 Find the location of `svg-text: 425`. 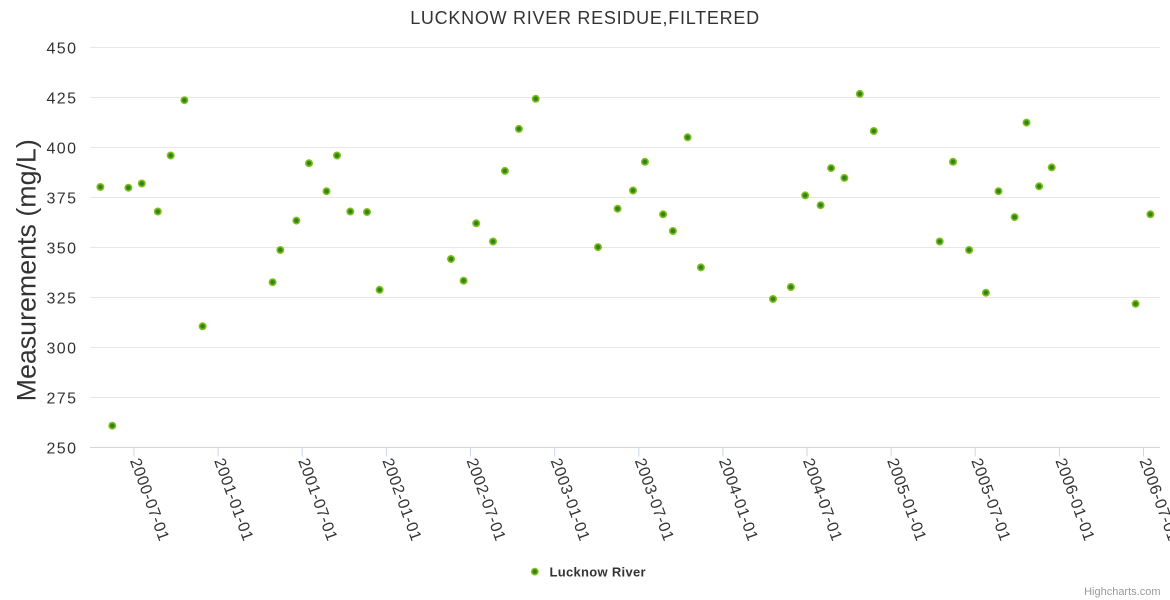

svg-text: 425 is located at coordinates (61, 99).